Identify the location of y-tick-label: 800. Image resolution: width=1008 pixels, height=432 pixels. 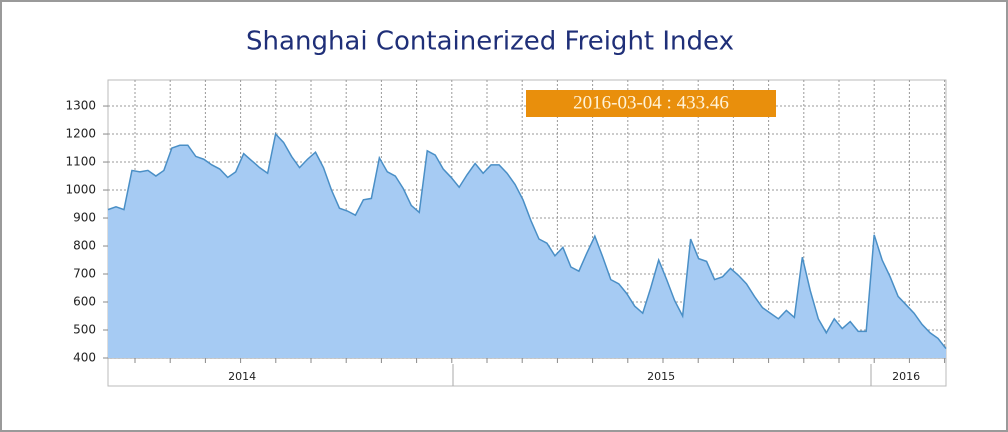
(84, 246).